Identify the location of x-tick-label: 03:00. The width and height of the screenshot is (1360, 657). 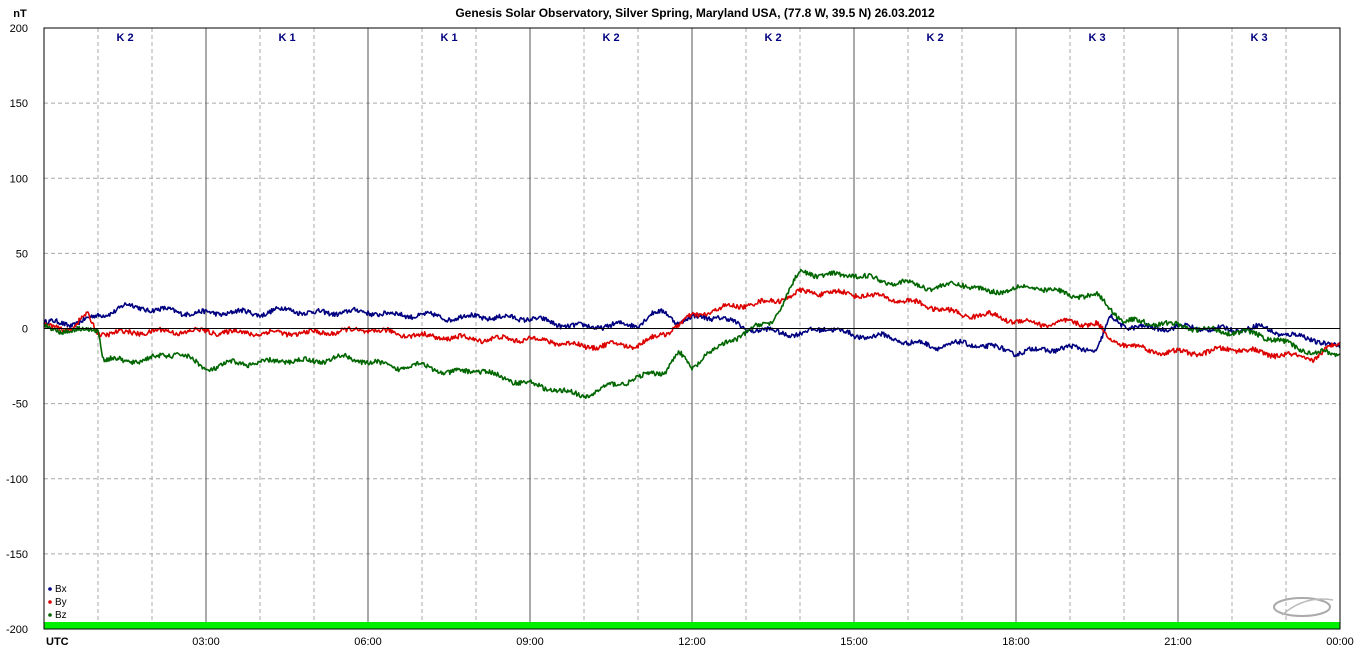
(206, 642).